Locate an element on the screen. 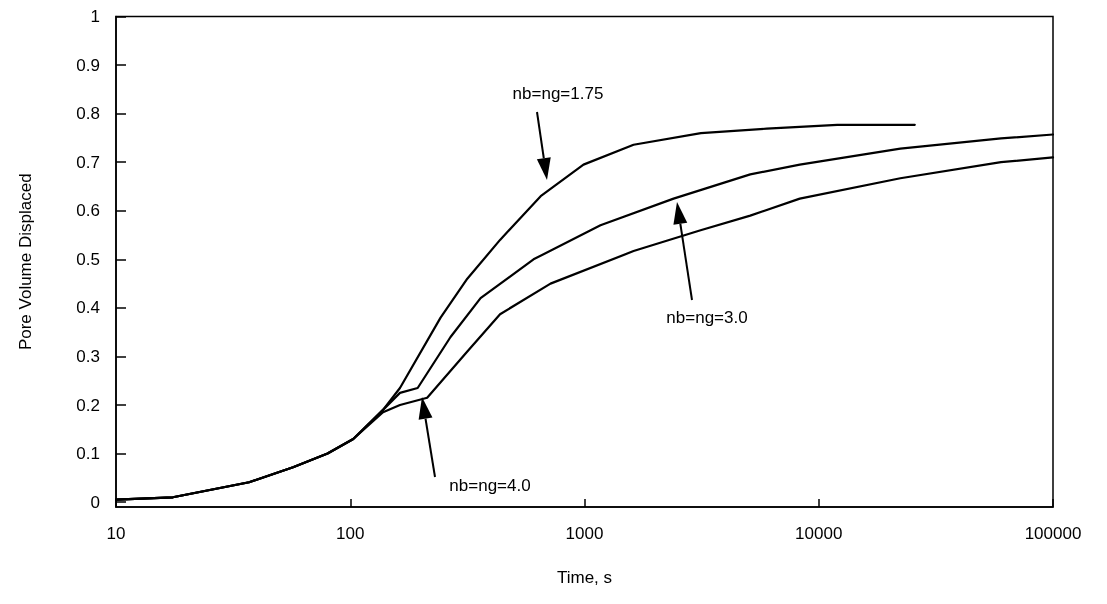 This screenshot has height=604, width=1107. y-axis-title: Pore Volume Displaced is located at coordinates (25, 262).